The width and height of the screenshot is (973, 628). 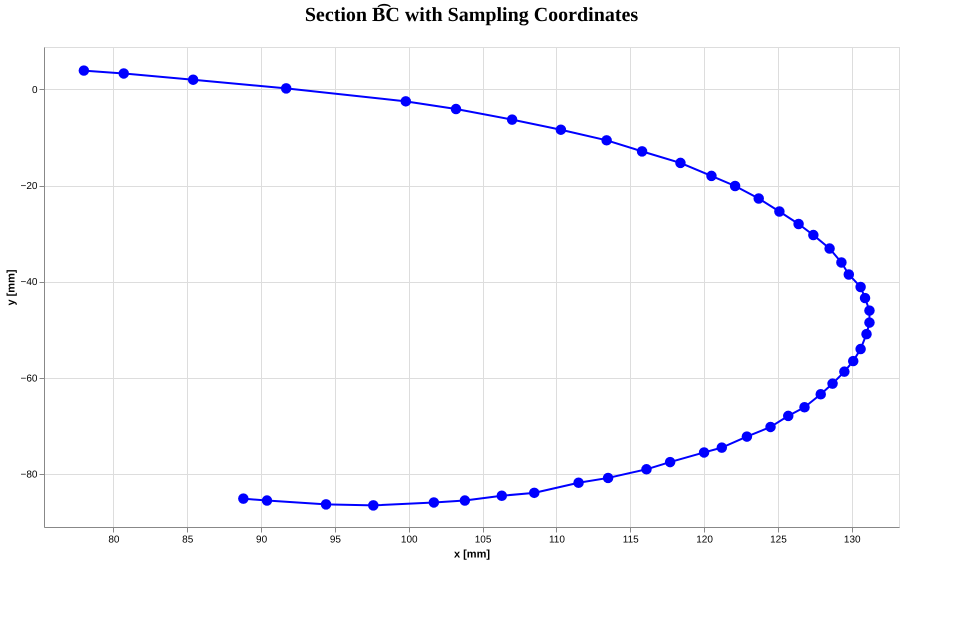 I want to click on x-tick-label: 90, so click(x=262, y=540).